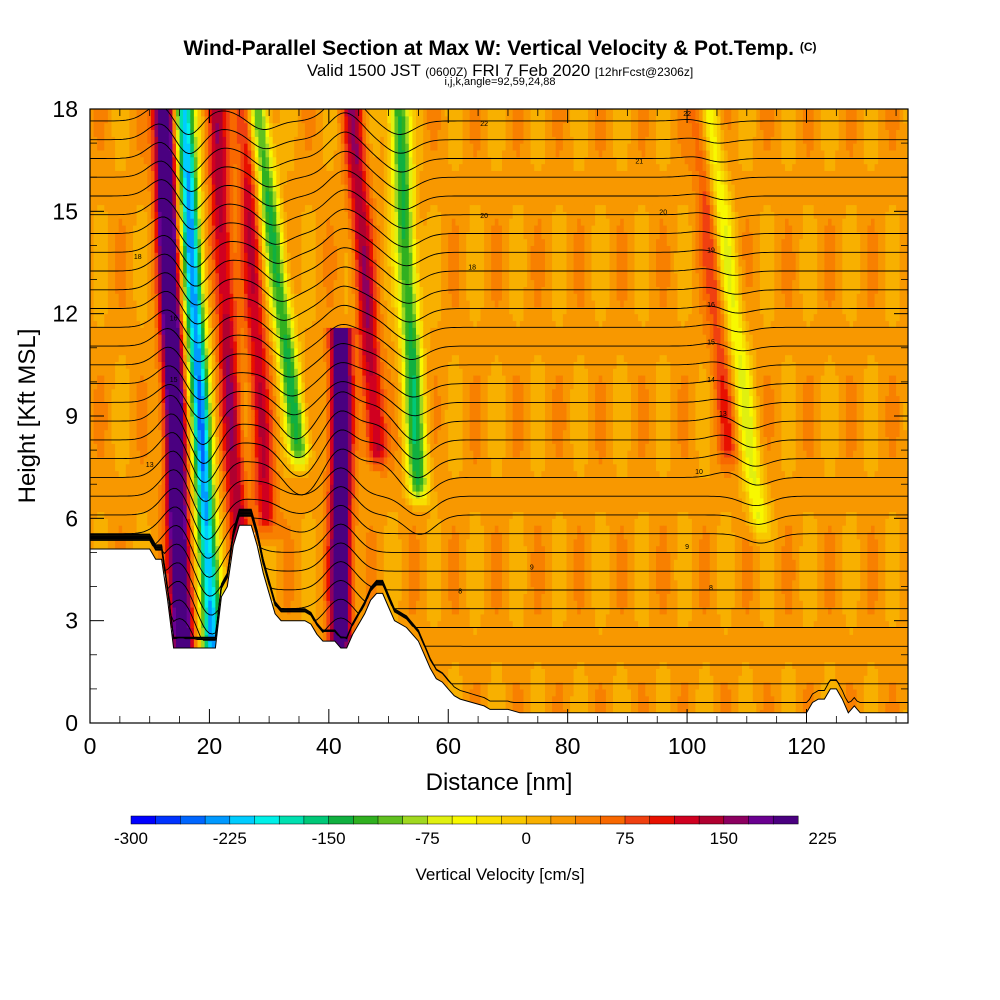  Describe the element at coordinates (687, 746) in the screenshot. I see `x-tick-label: 100` at that location.